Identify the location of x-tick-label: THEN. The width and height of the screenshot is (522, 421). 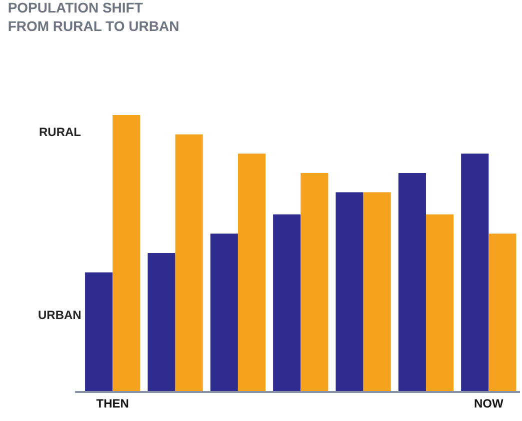
(112, 403).